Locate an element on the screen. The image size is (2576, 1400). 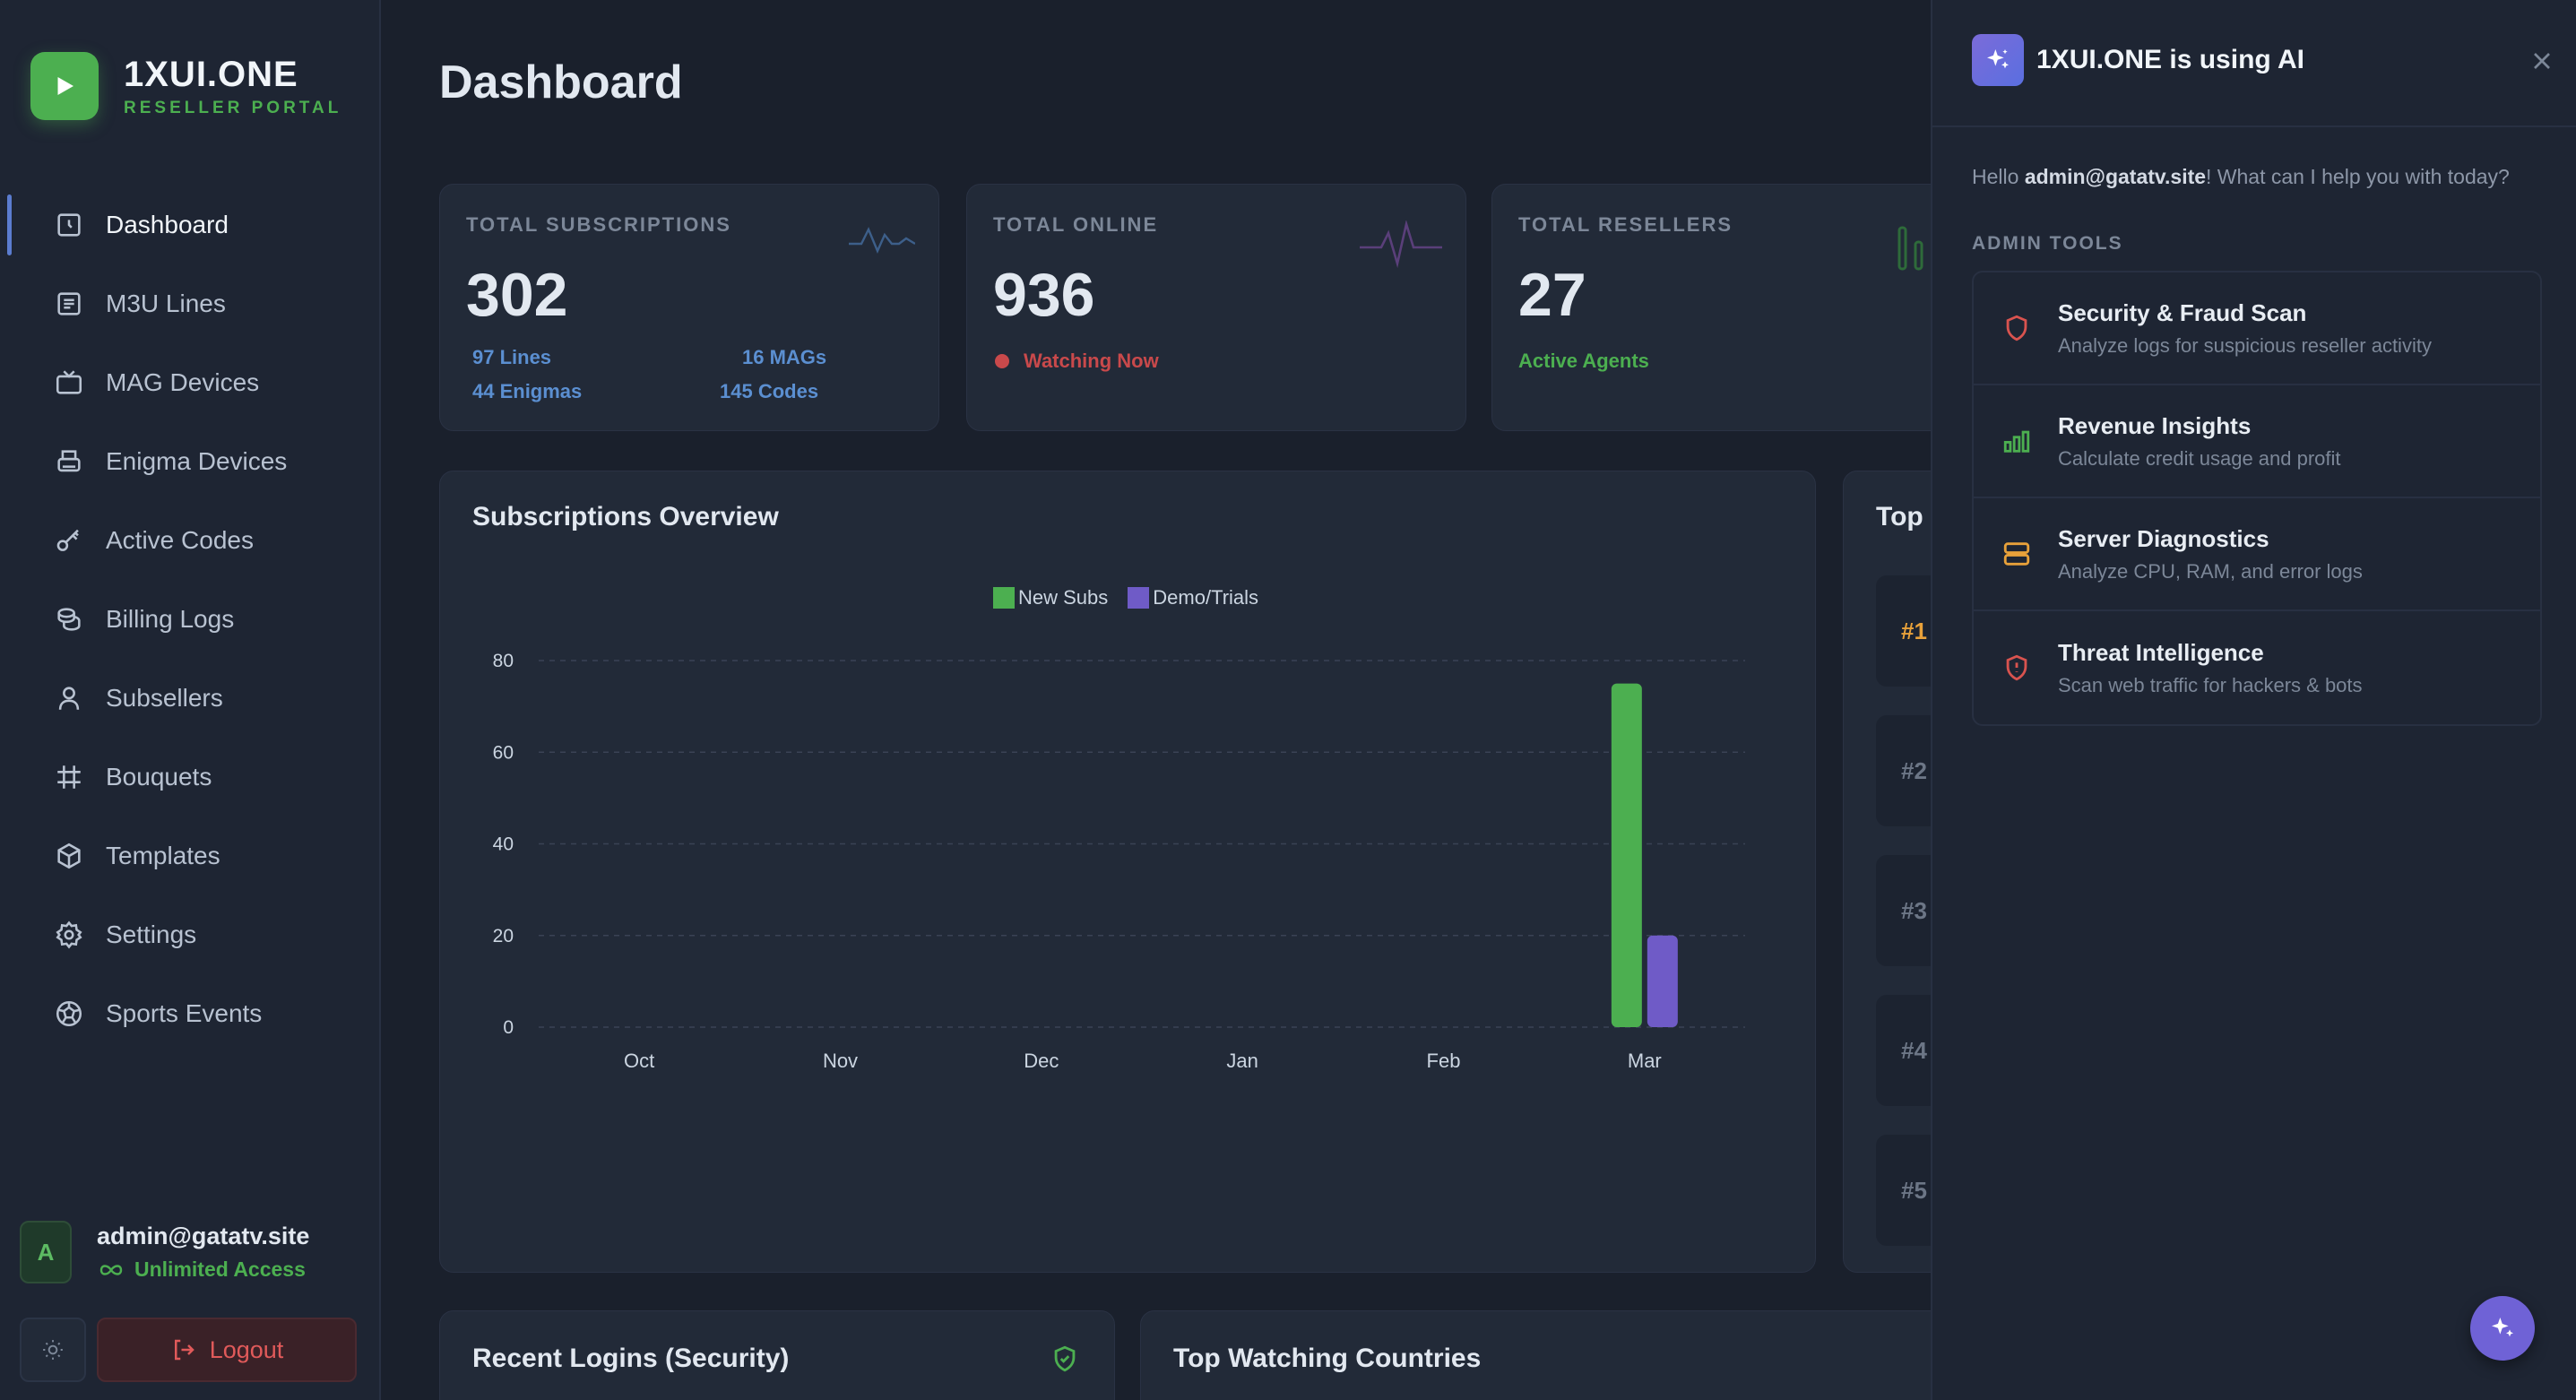
dashboard-icon is located at coordinates (69, 225).